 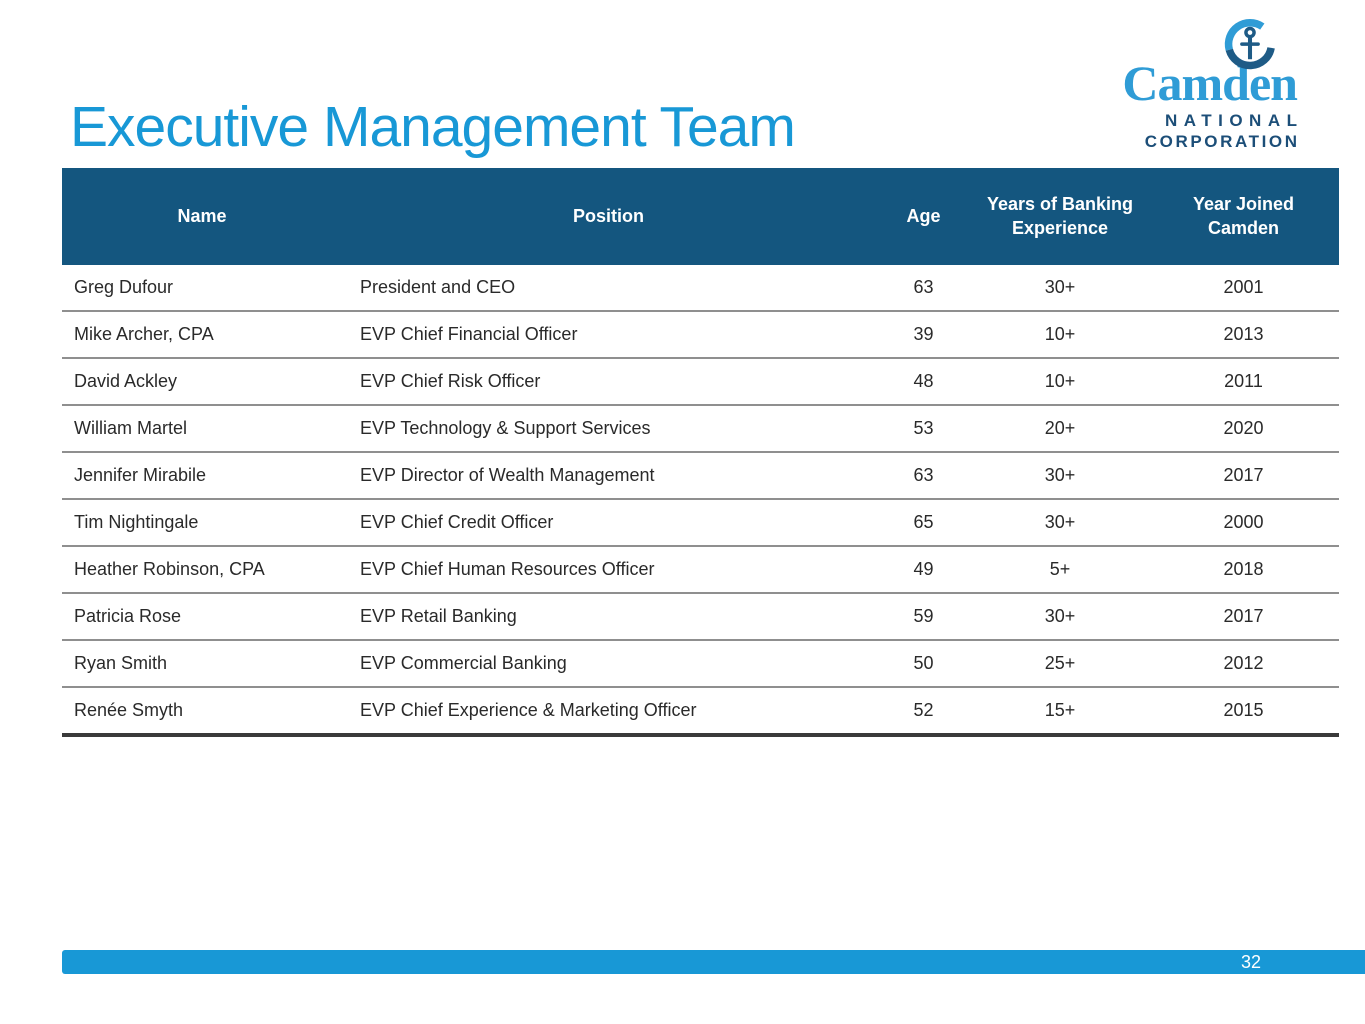 What do you see at coordinates (608, 334) in the screenshot?
I see `cell-position: EVP Chief Financial Officer` at bounding box center [608, 334].